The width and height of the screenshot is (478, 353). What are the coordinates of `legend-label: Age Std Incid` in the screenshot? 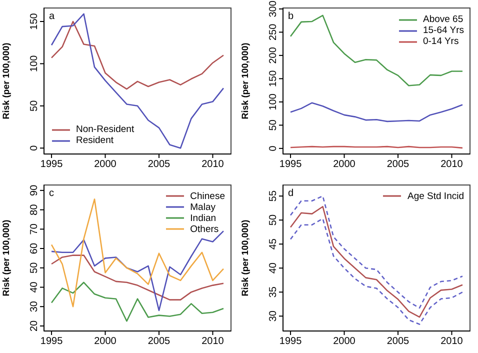 It's located at (435, 196).